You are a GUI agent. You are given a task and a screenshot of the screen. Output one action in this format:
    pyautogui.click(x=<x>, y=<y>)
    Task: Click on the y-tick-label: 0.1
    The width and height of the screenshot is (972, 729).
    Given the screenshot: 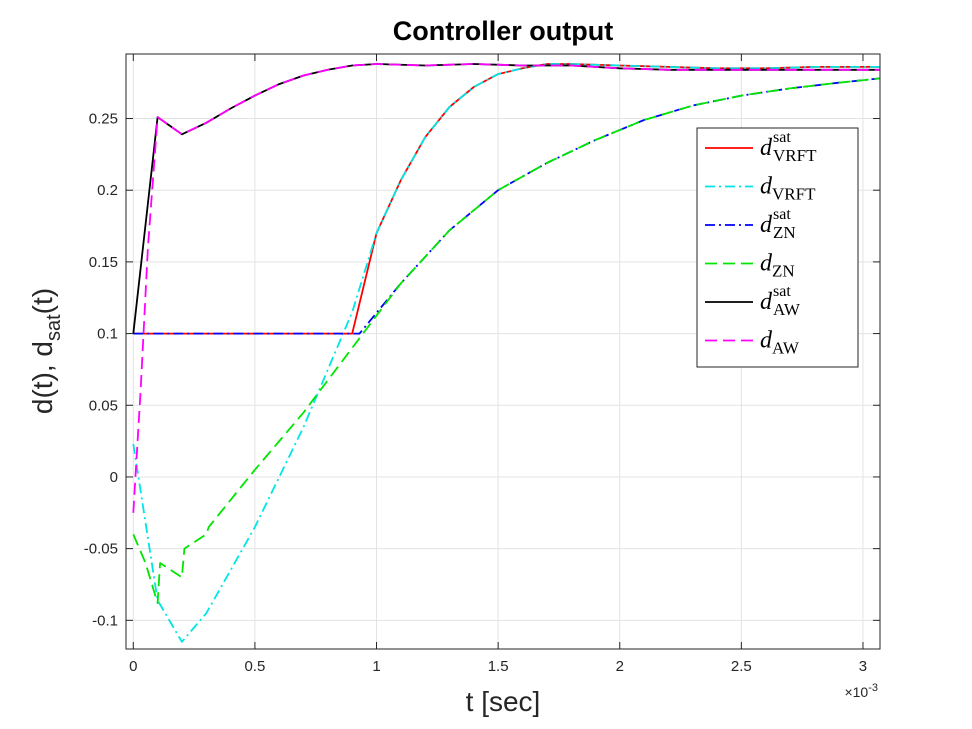 What is the action you would take?
    pyautogui.click(x=107, y=334)
    